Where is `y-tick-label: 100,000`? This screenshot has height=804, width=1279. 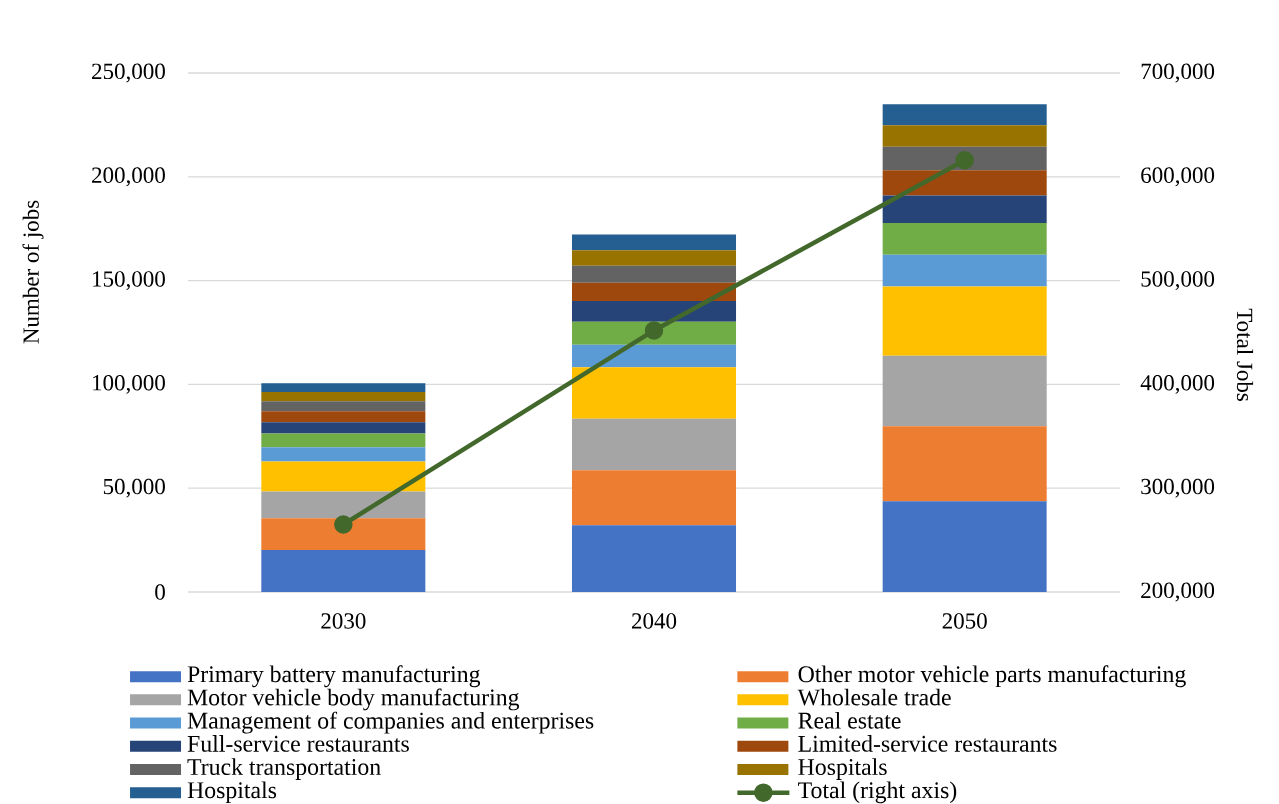
y-tick-label: 100,000 is located at coordinates (129, 384).